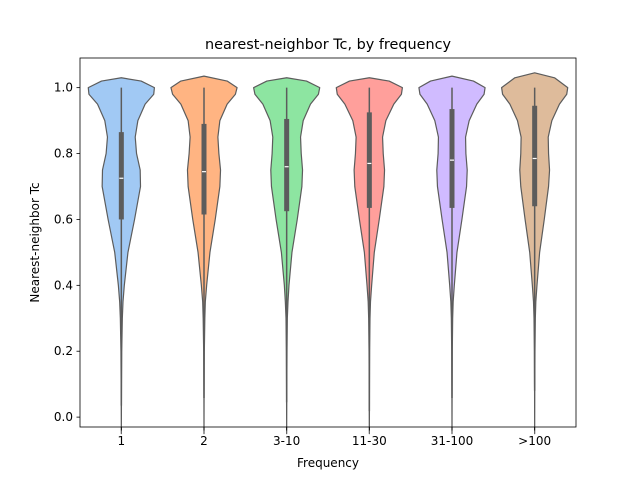 Image resolution: width=640 pixels, height=480 pixels. What do you see at coordinates (286, 441) in the screenshot?
I see `x-tick-label: 3-10` at bounding box center [286, 441].